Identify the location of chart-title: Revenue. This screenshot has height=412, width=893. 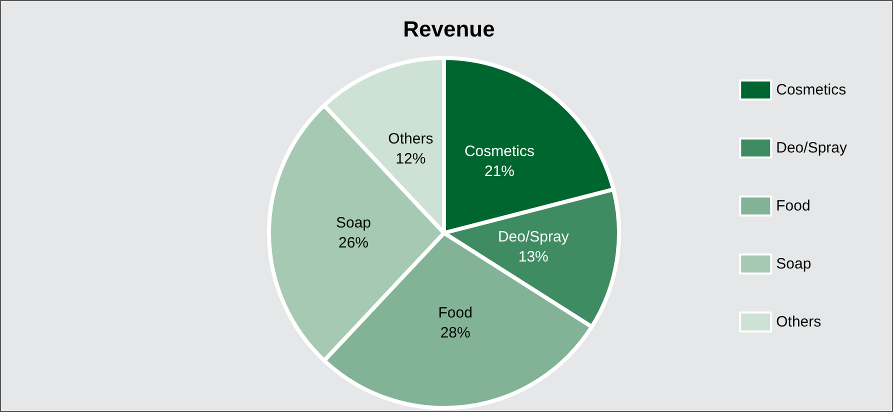
(449, 29).